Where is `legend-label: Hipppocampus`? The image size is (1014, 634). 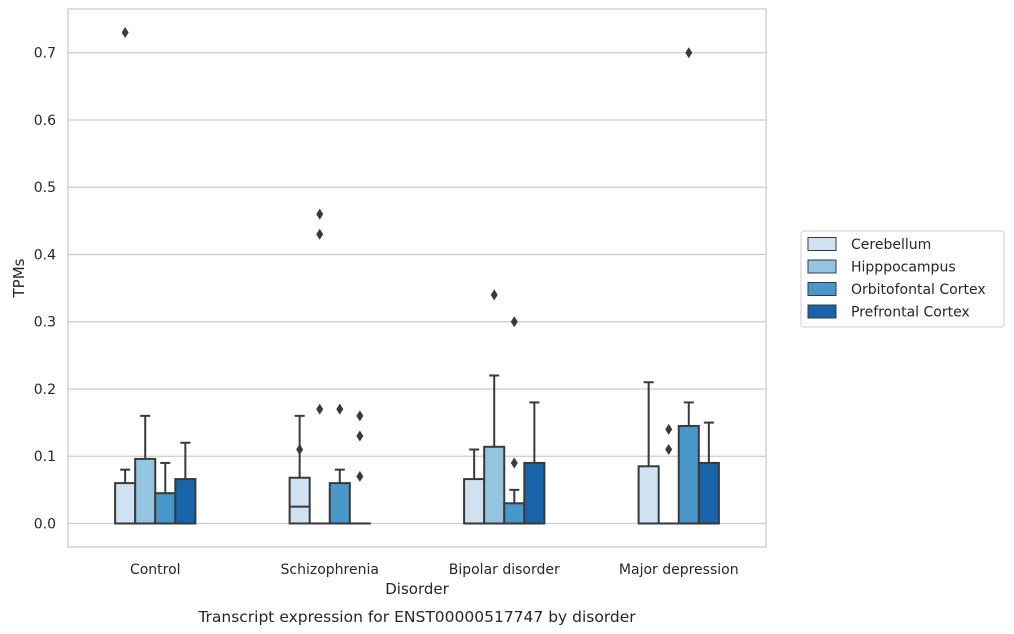 legend-label: Hipppocampus is located at coordinates (903, 268).